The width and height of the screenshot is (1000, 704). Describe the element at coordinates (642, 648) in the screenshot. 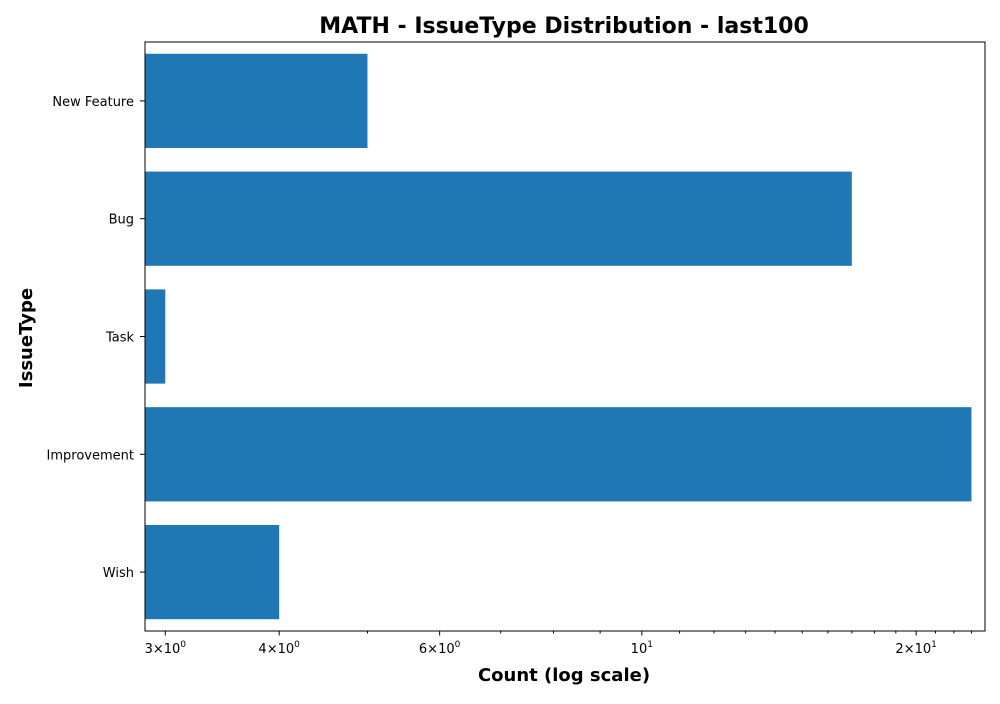

I see `x-tick-label: 101` at that location.